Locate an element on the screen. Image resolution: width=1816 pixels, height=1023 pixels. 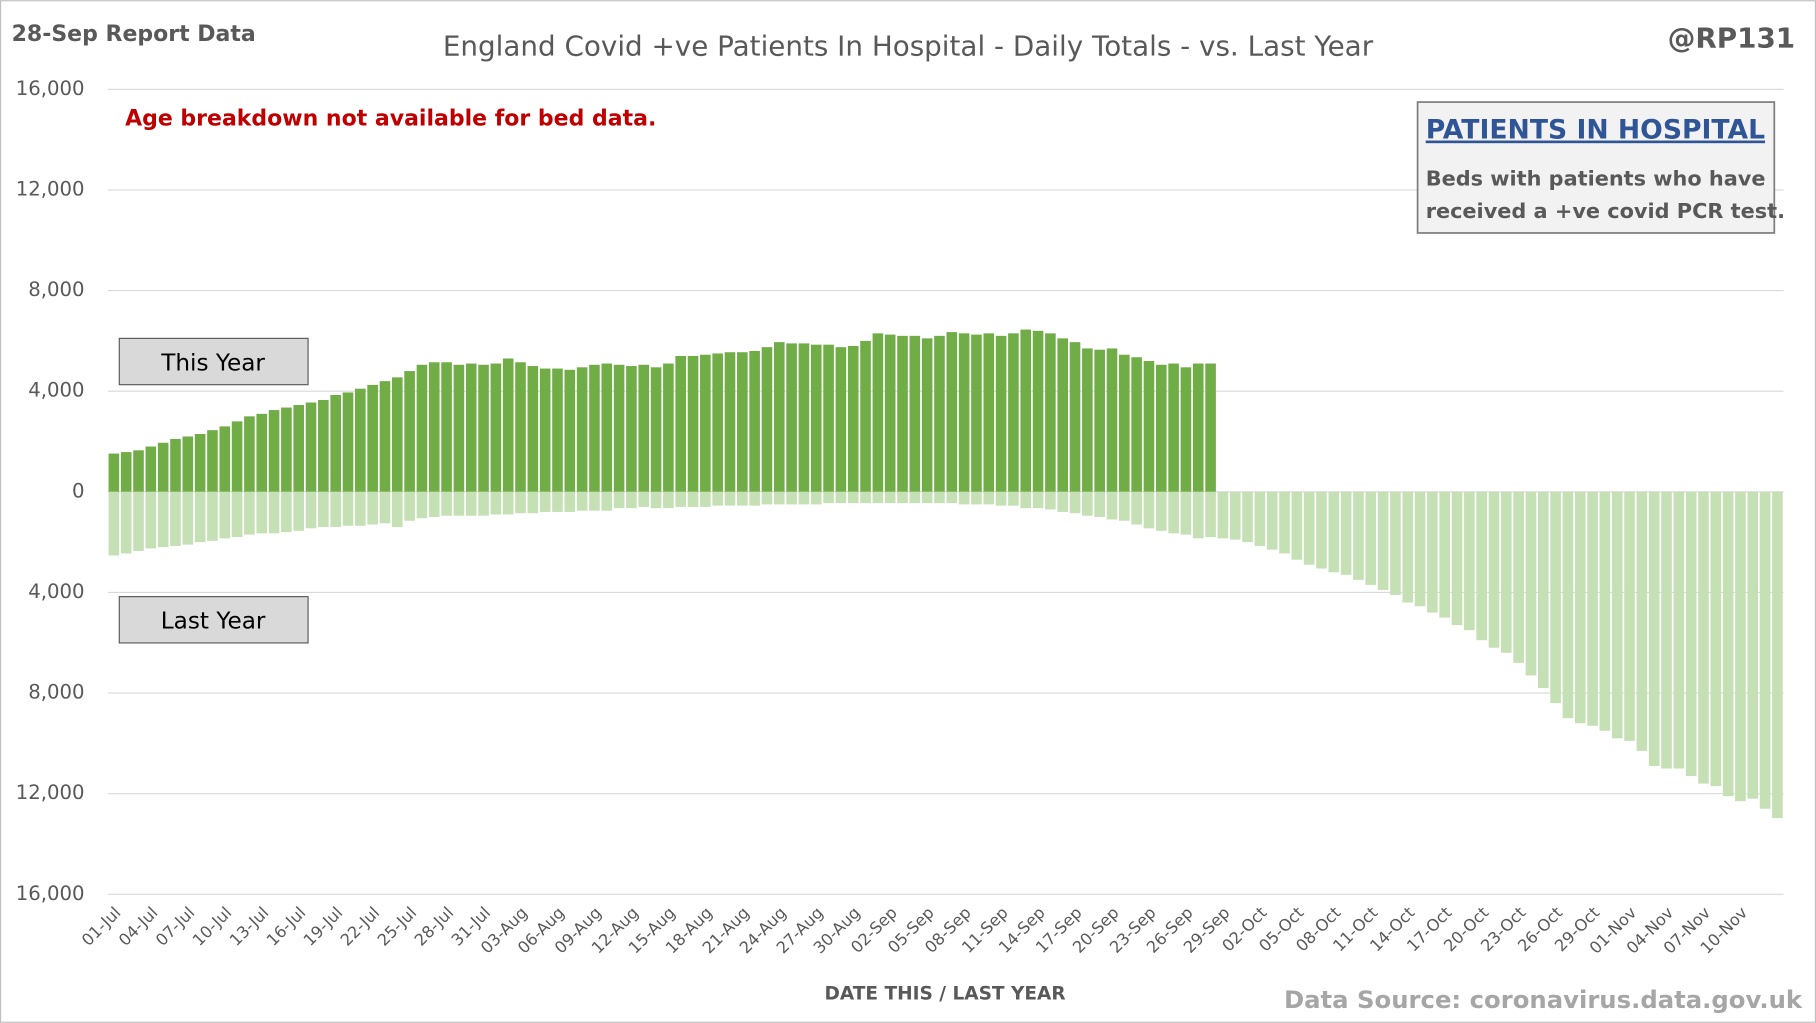
y-tick-label: 4,000 is located at coordinates (56, 390).